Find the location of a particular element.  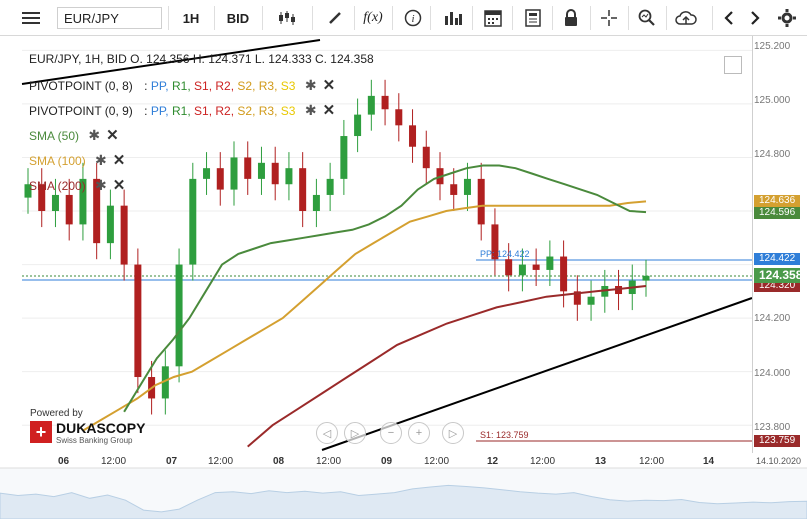

sma100-legend: SMA (100) ✱ ✕ is located at coordinates (77, 160).